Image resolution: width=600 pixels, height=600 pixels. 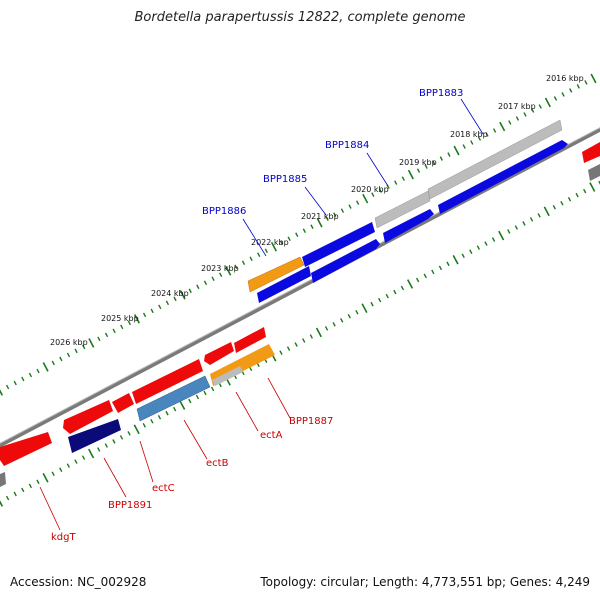 I want to click on scale-label-2022: 2022 kbp, so click(x=270, y=242).